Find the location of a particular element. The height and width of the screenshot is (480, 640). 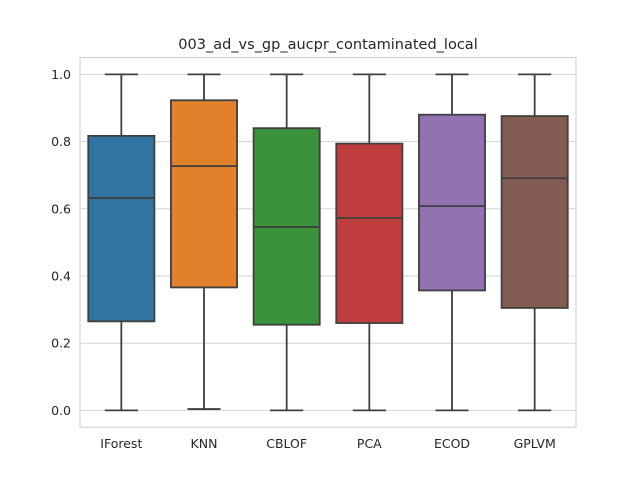

box-ecod is located at coordinates (452, 242).